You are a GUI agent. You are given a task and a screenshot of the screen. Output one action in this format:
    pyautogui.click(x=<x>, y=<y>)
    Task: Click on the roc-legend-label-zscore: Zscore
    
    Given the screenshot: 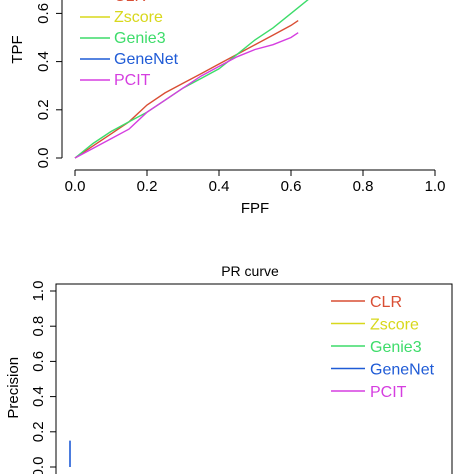 What is the action you would take?
    pyautogui.click(x=138, y=17)
    